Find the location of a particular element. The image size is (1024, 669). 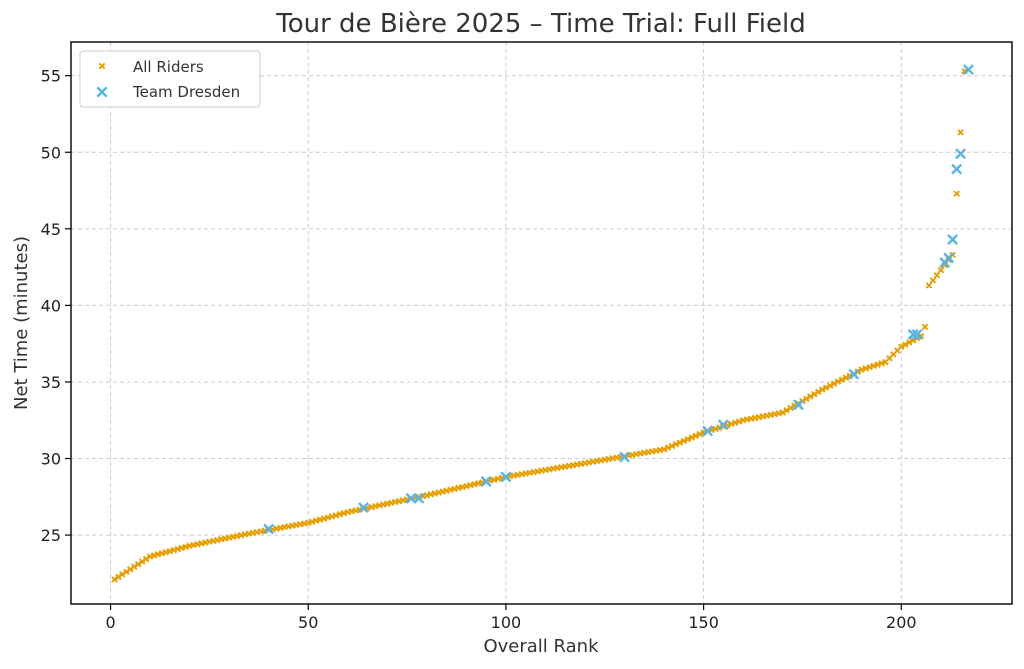

y-tick-label: 55 is located at coordinates (51, 76).